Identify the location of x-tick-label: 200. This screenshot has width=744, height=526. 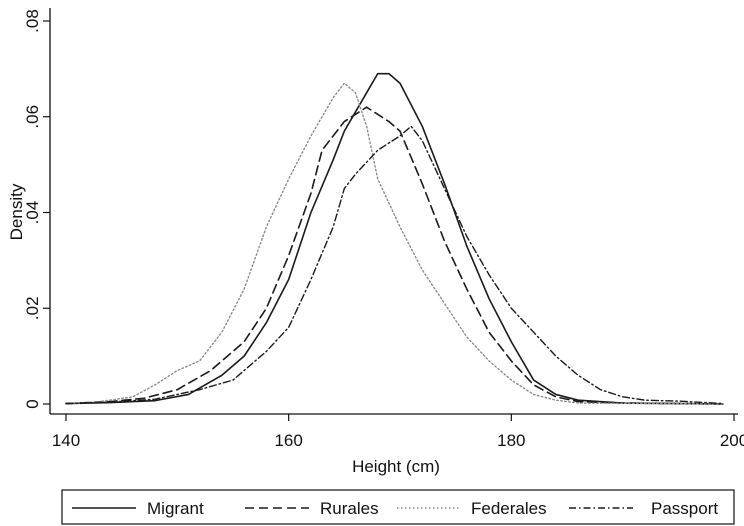
(732, 440).